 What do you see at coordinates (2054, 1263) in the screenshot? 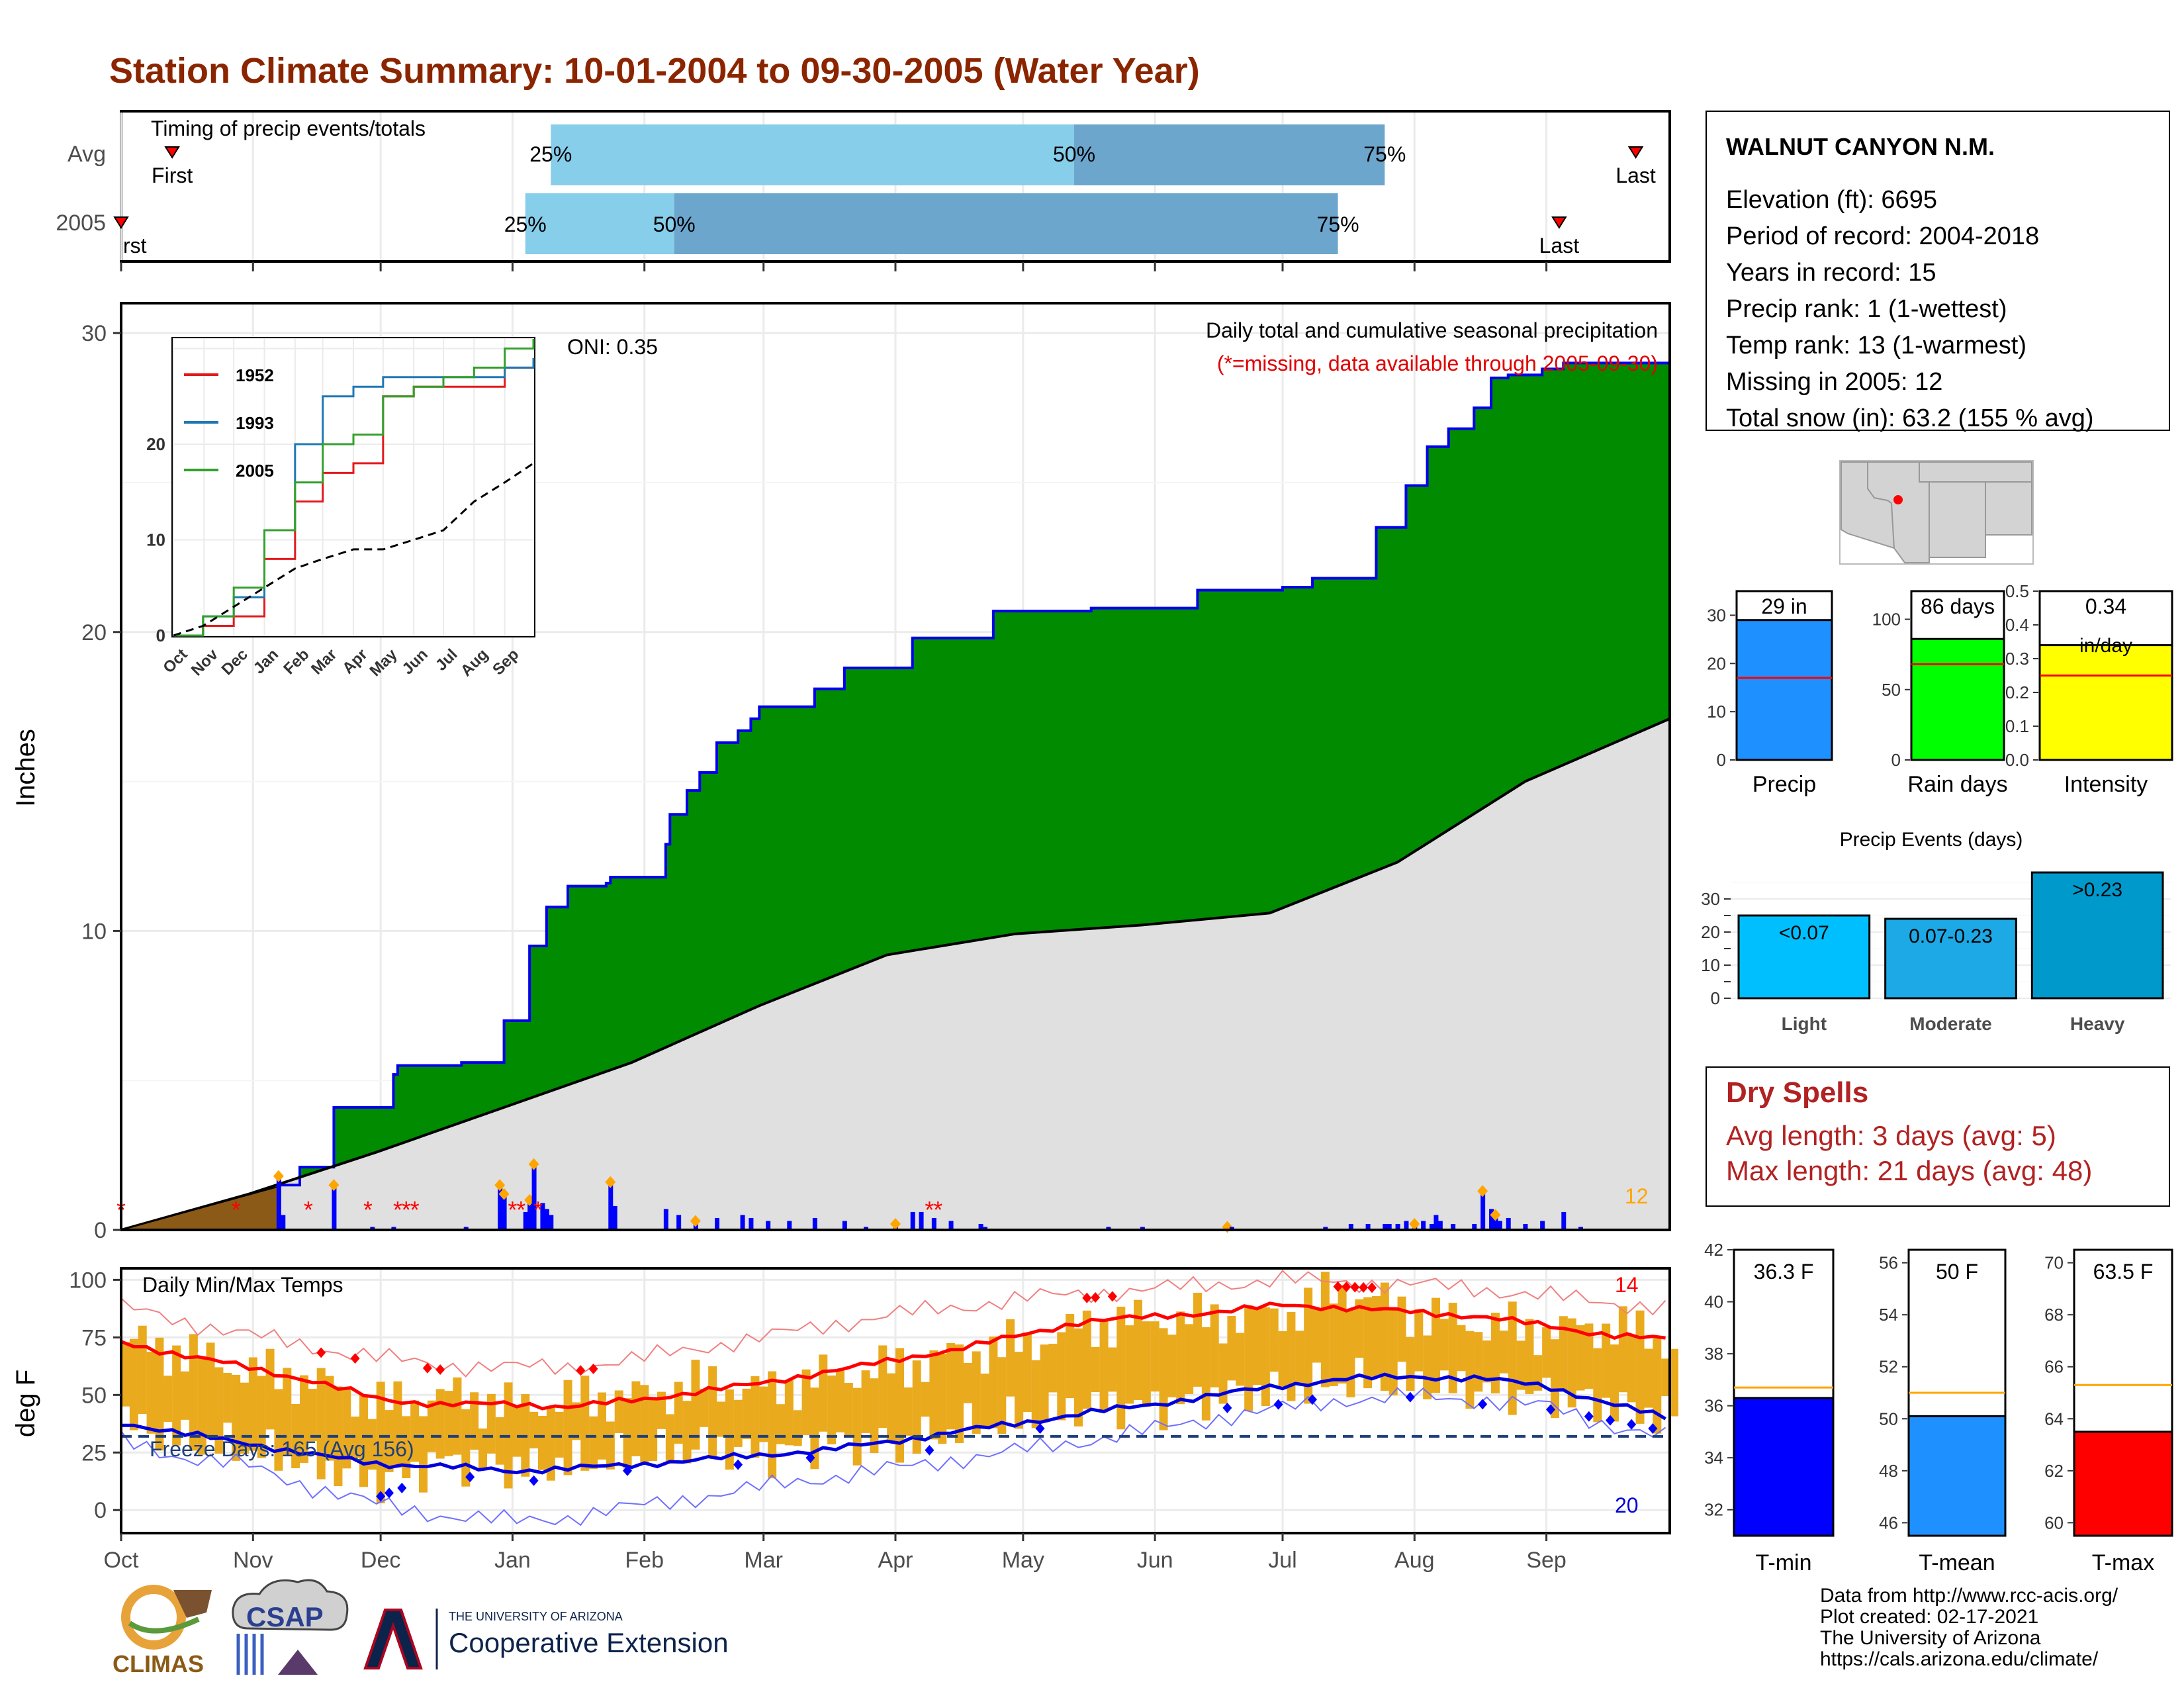
I see `temp-stat-y-tick-label: 70` at bounding box center [2054, 1263].